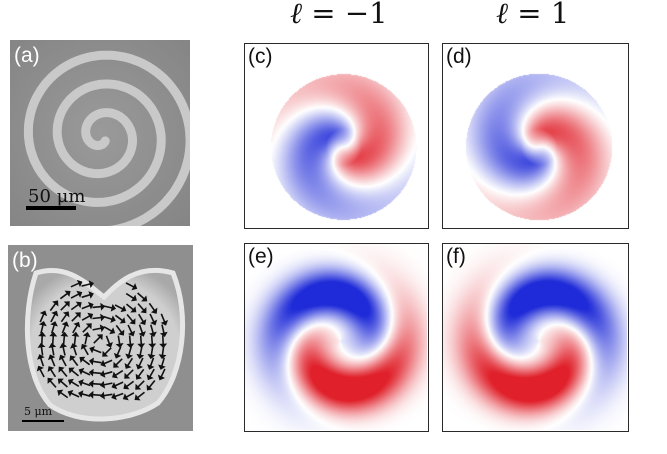 This screenshot has width=667, height=454. I want to click on panel-a-spiral-micrograph: 50 μm (a), so click(100, 133).